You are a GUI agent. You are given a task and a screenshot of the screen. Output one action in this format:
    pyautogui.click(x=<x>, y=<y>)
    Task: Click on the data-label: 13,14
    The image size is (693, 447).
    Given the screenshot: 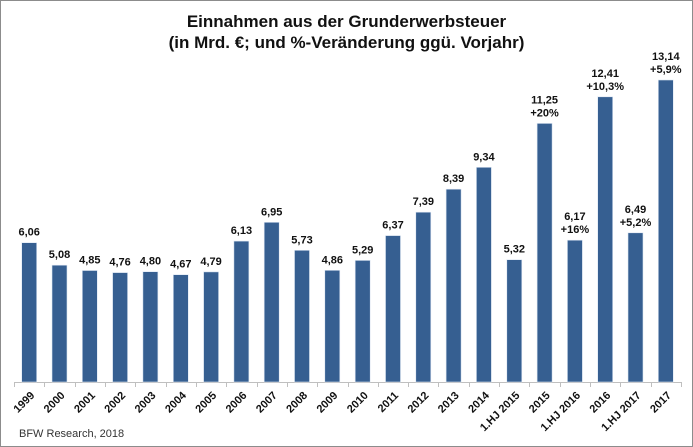 What is the action you would take?
    pyautogui.click(x=666, y=57)
    